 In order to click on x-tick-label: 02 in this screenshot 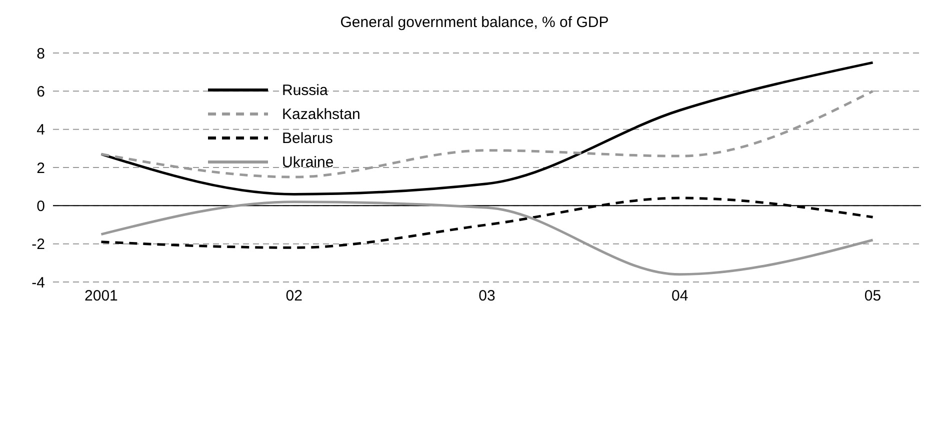, I will do `click(294, 296)`.